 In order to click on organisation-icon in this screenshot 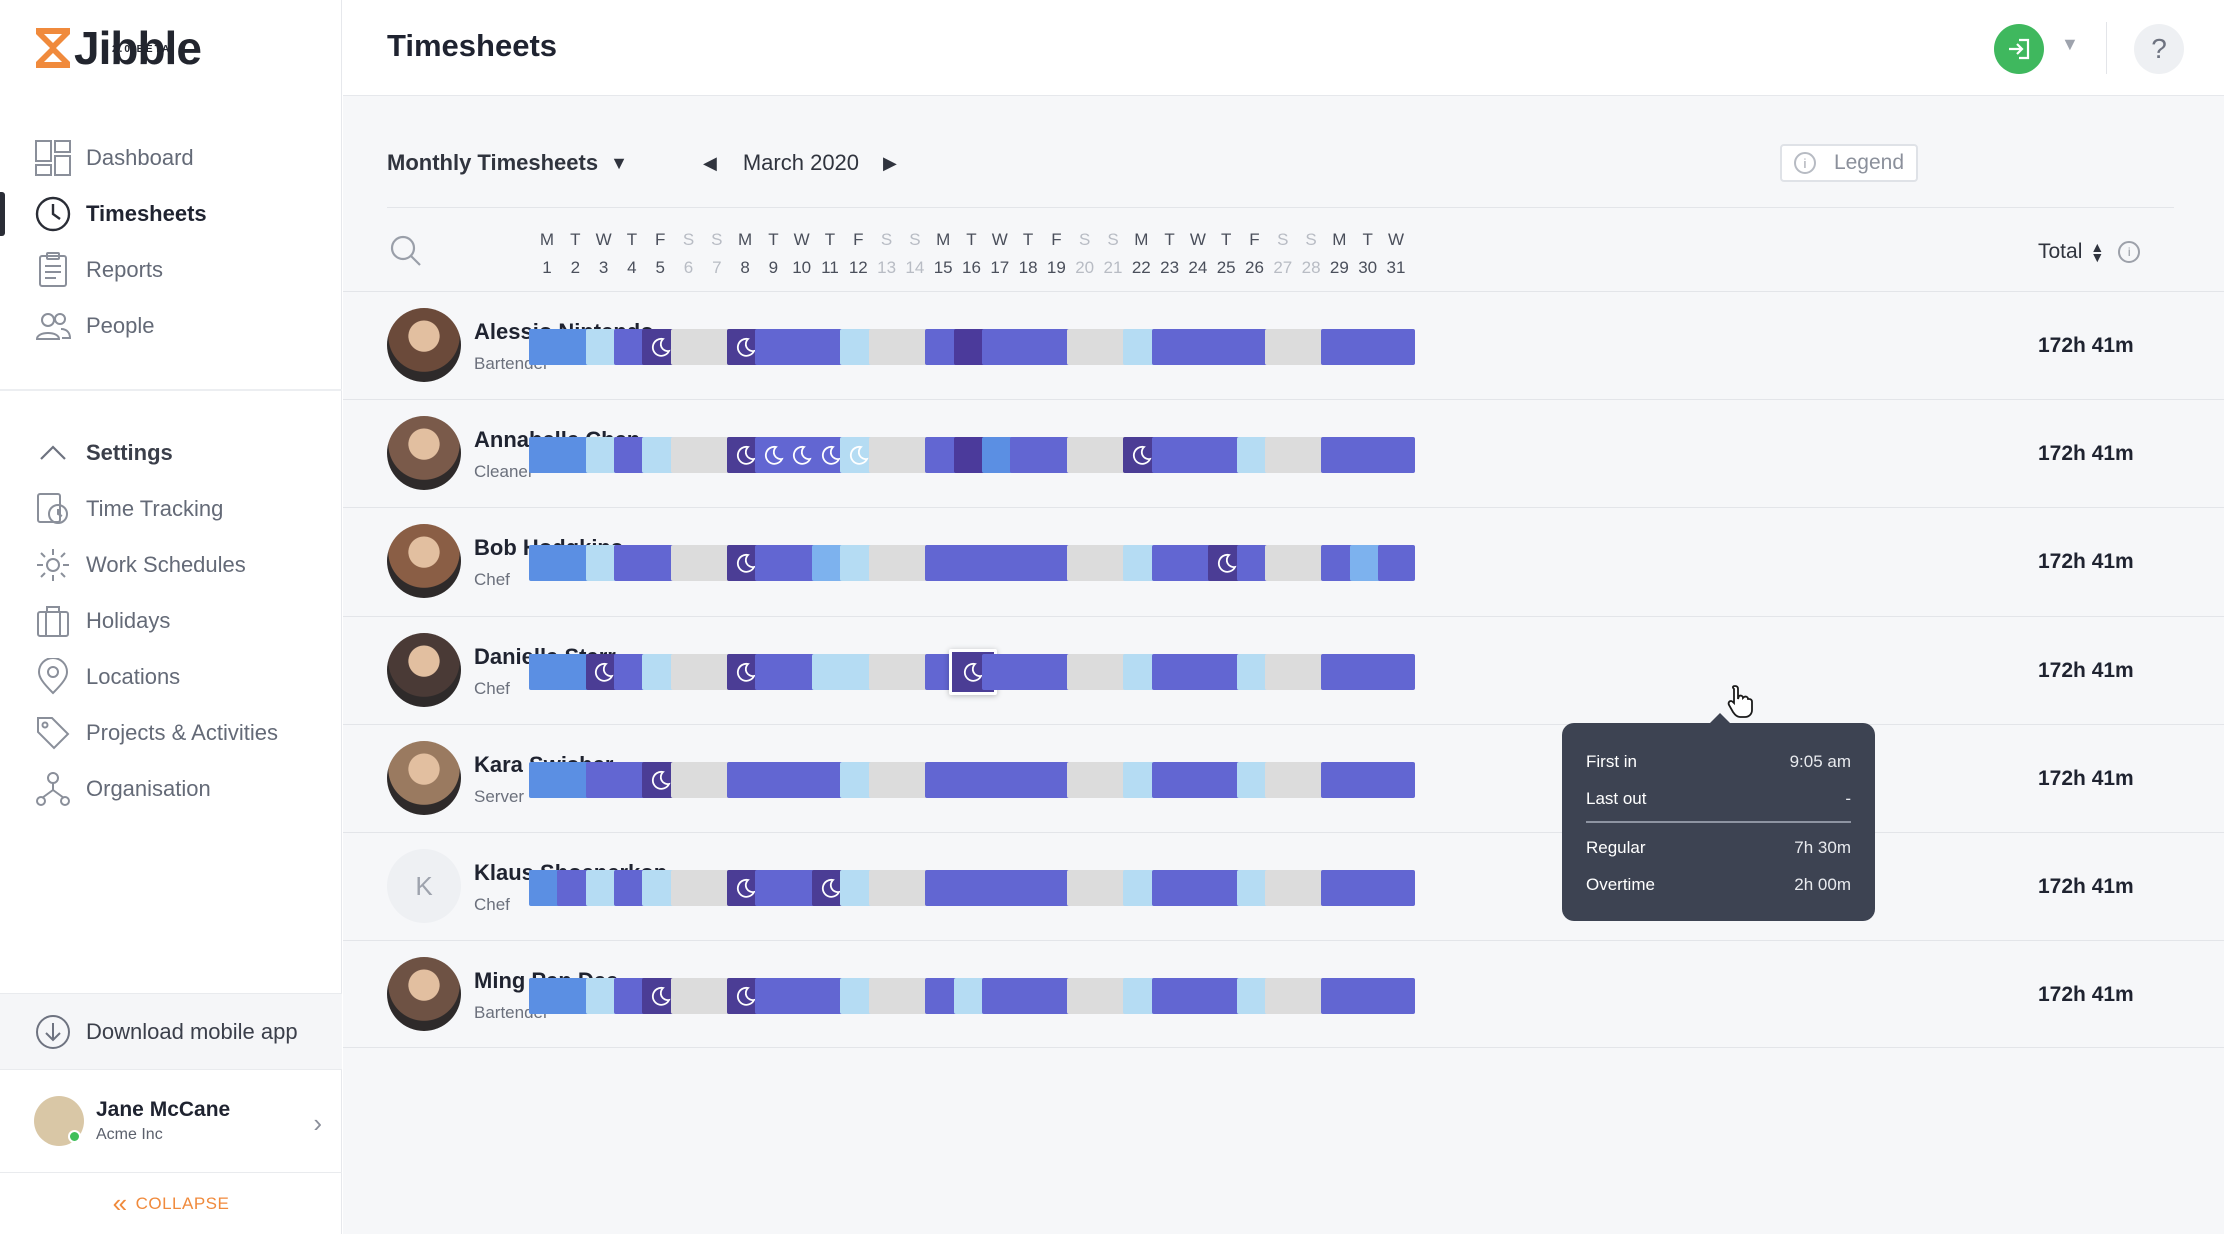, I will do `click(53, 789)`.